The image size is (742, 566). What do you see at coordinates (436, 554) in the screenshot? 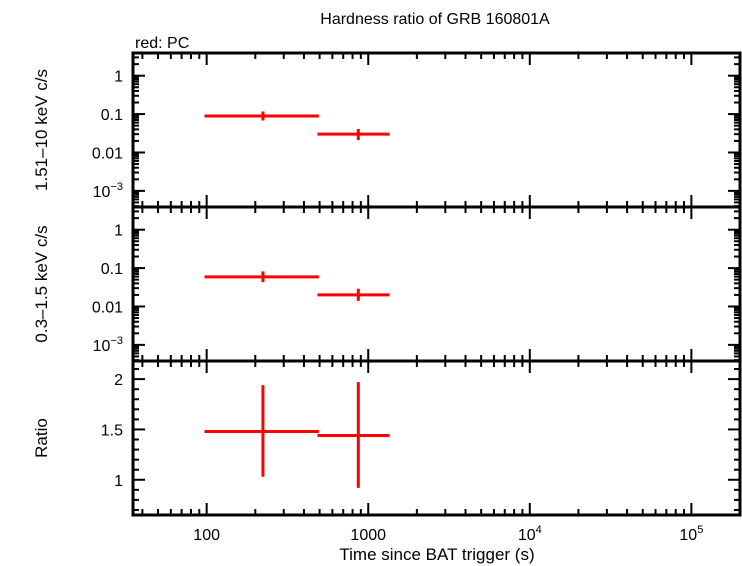
I see `x-axis-label: Time since BAT trigger (s)` at bounding box center [436, 554].